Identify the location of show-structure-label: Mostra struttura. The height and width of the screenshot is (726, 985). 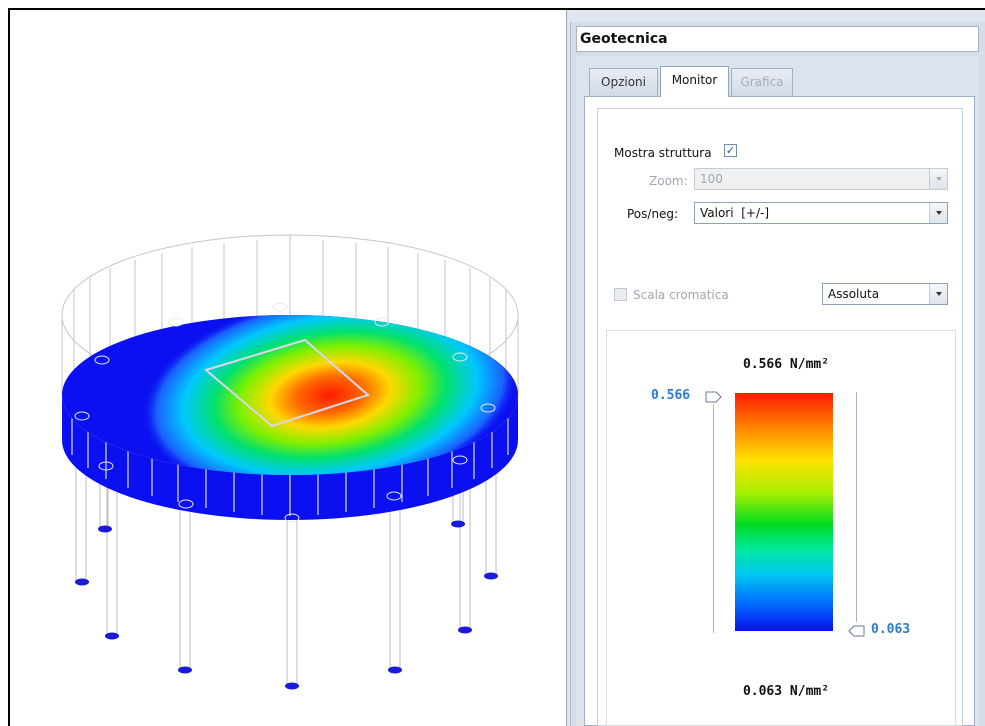
(663, 153).